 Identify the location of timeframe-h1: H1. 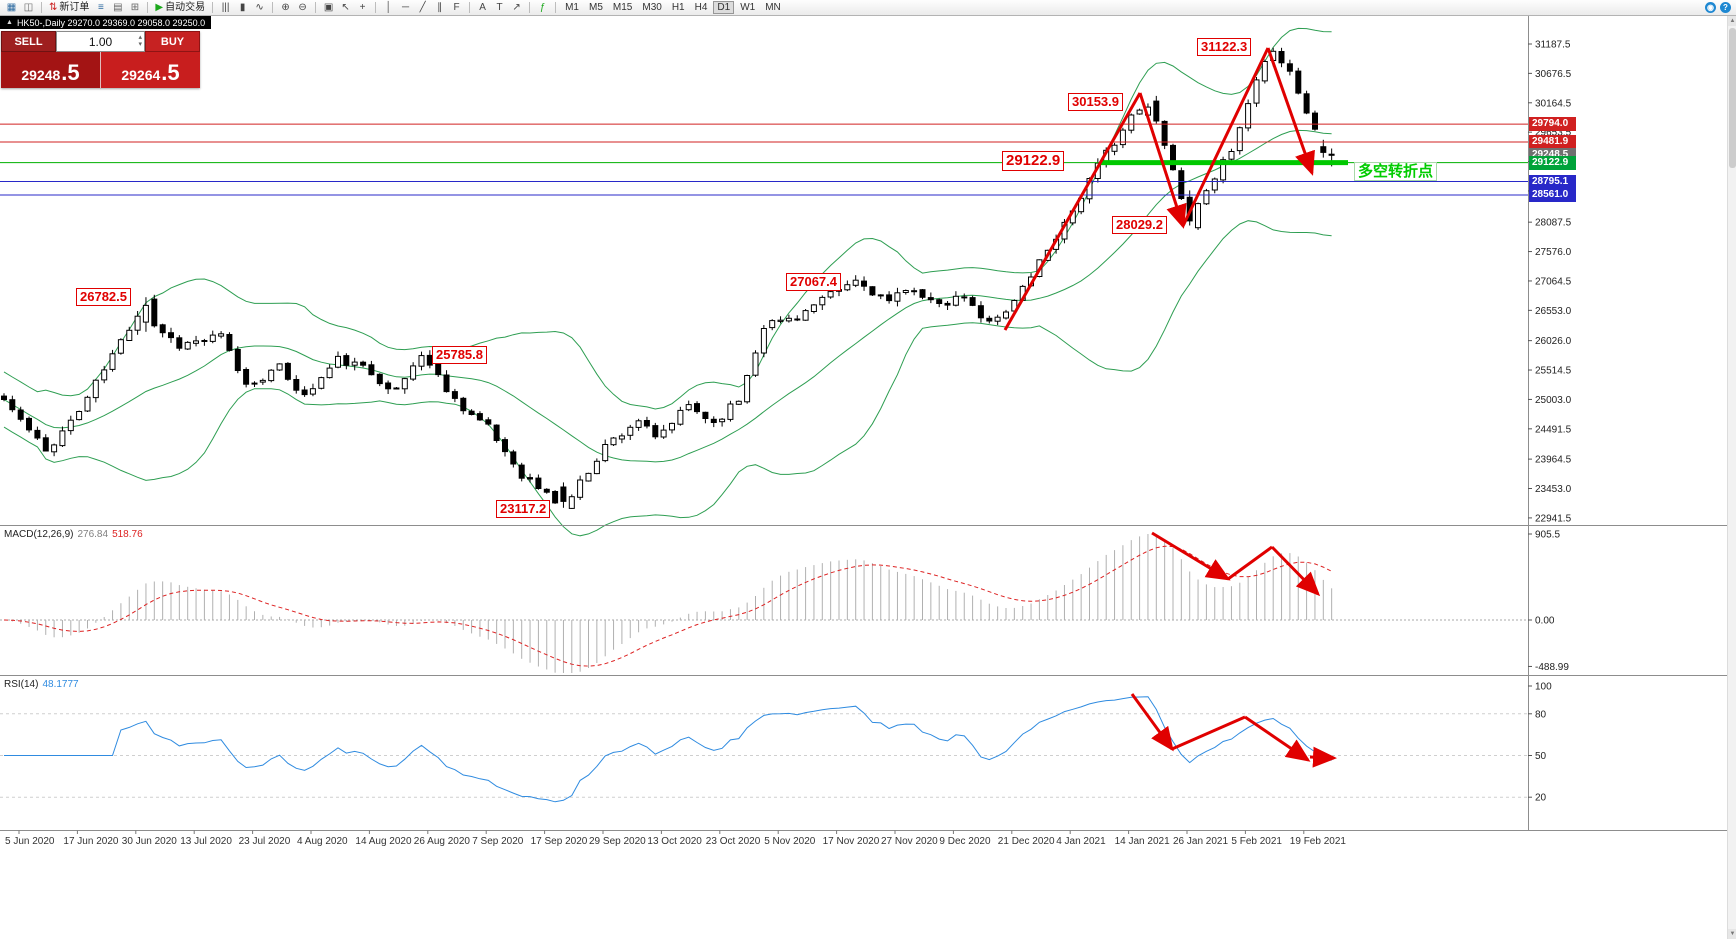
(678, 7).